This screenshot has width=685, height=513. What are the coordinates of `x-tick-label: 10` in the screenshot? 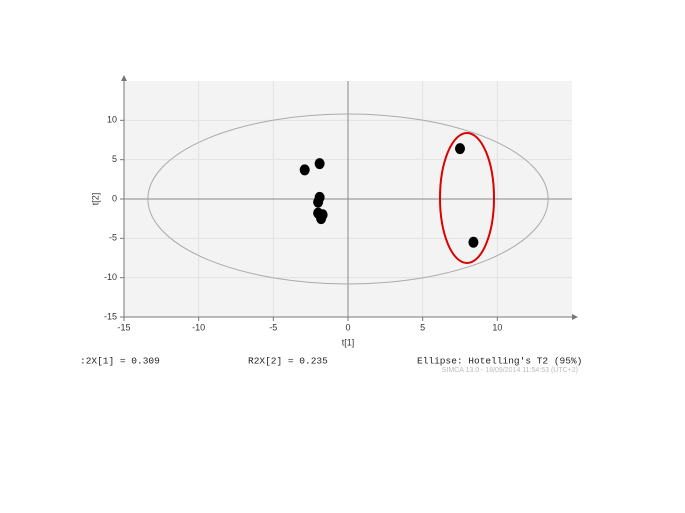 It's located at (497, 327).